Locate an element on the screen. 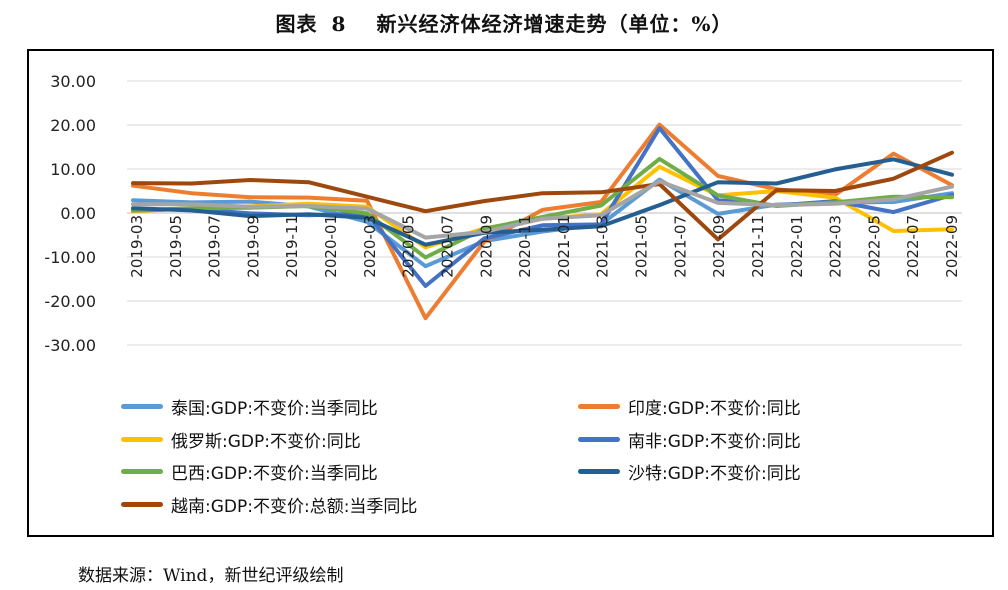 This screenshot has height=590, width=1008. x-tick-label: 2022-07 is located at coordinates (913, 246).